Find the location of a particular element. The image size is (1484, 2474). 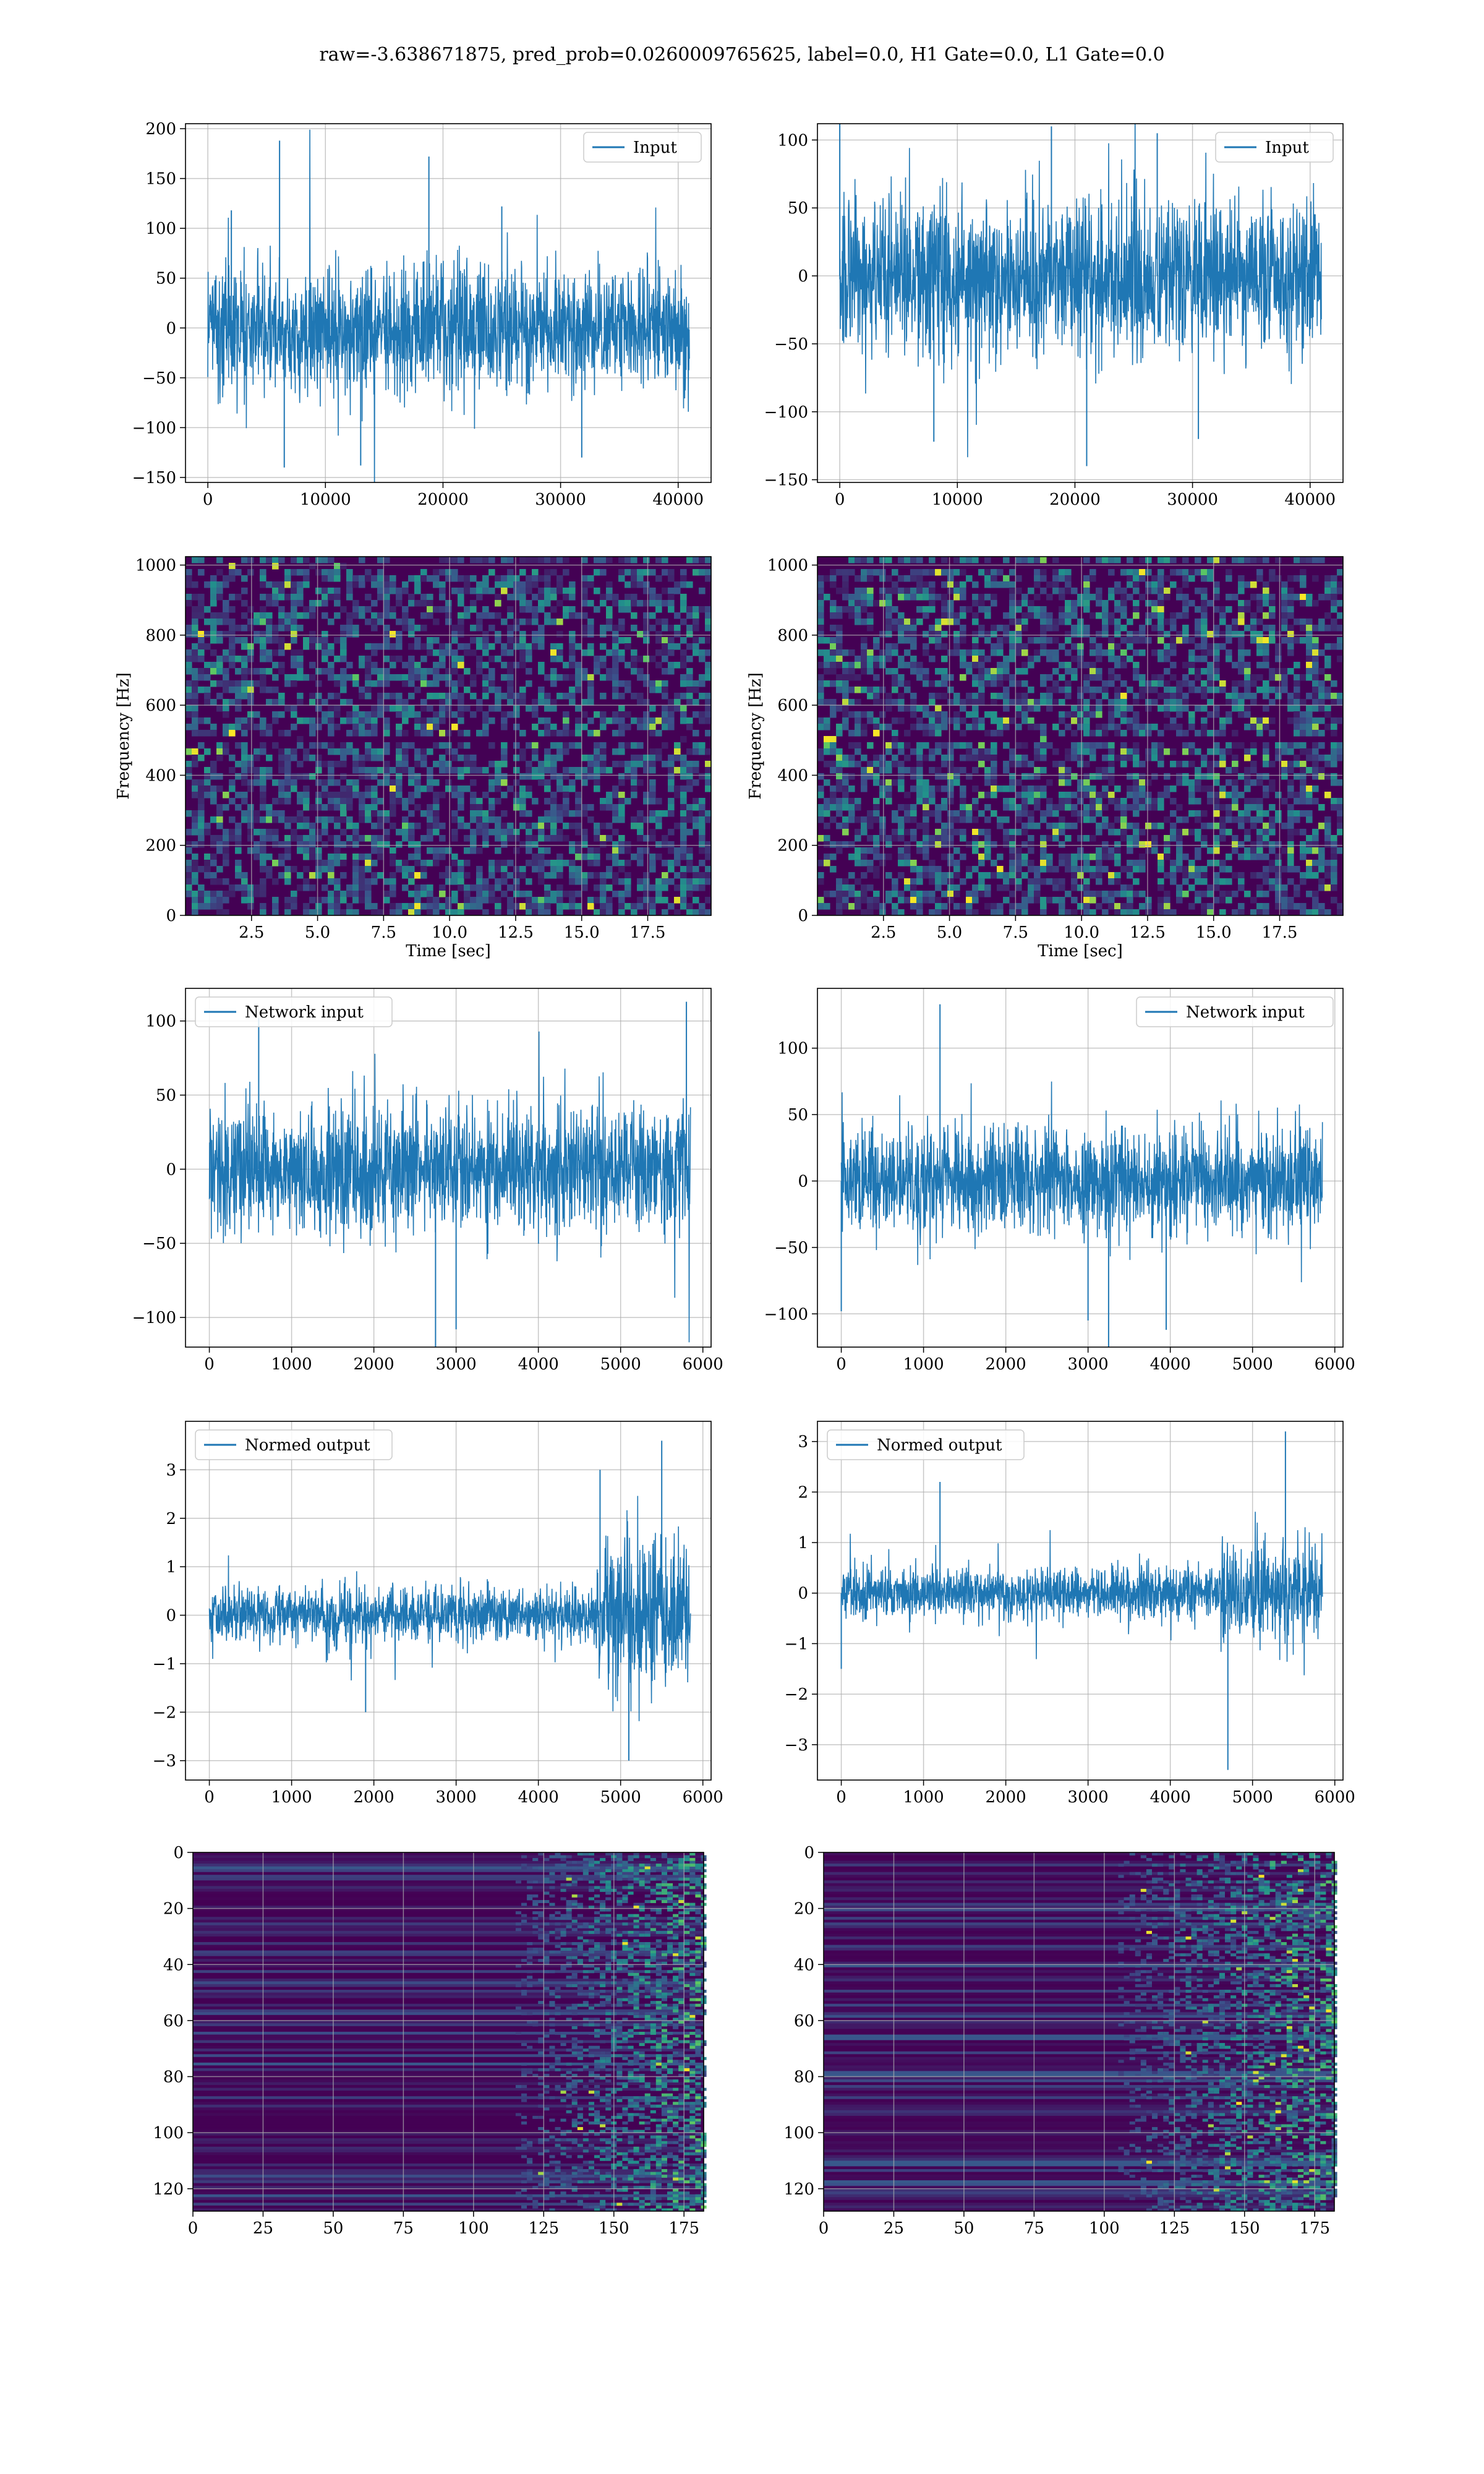

y-tick-label: 200 is located at coordinates (160, 846).